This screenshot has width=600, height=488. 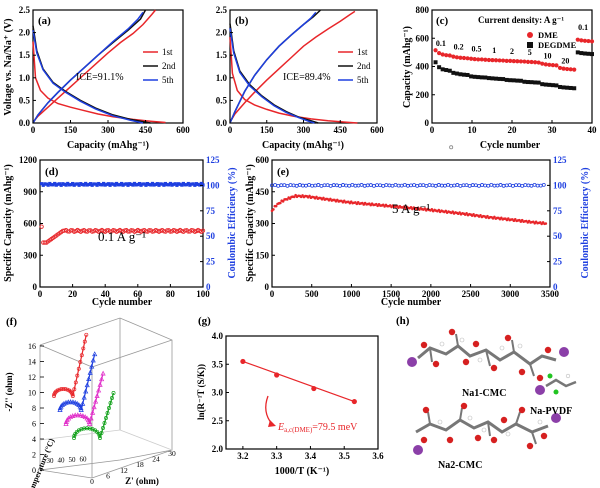 I want to click on y-tick-label: 600, so click(x=423, y=38).